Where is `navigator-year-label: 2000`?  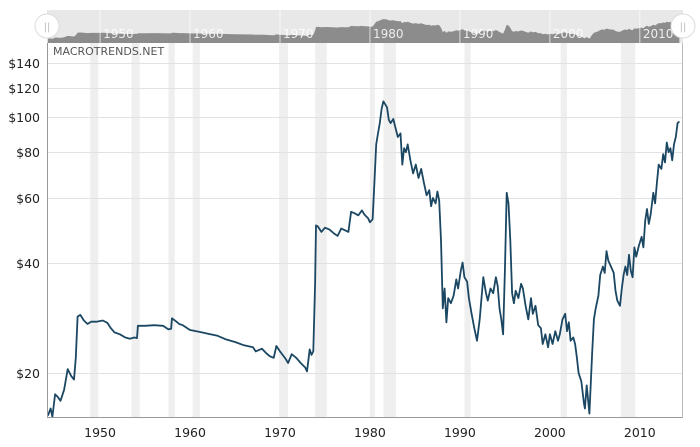 navigator-year-label: 2000 is located at coordinates (568, 34).